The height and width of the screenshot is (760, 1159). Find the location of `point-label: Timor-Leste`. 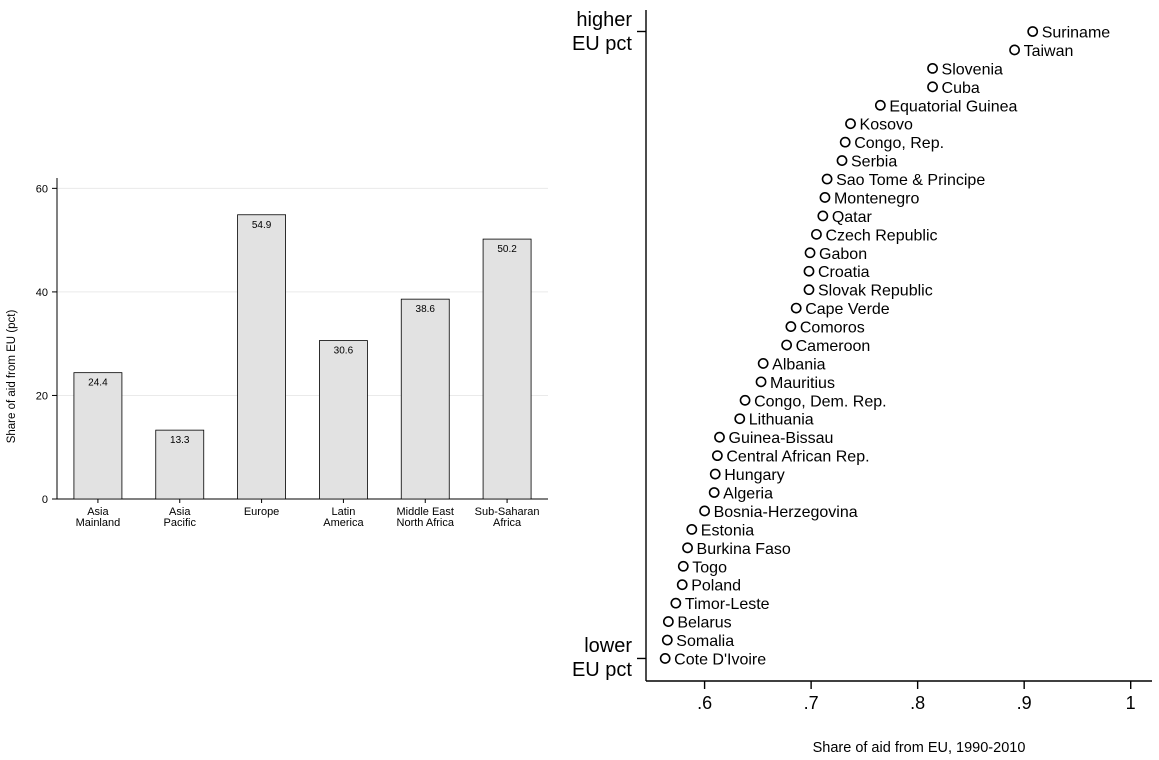

point-label: Timor-Leste is located at coordinates (727, 604).